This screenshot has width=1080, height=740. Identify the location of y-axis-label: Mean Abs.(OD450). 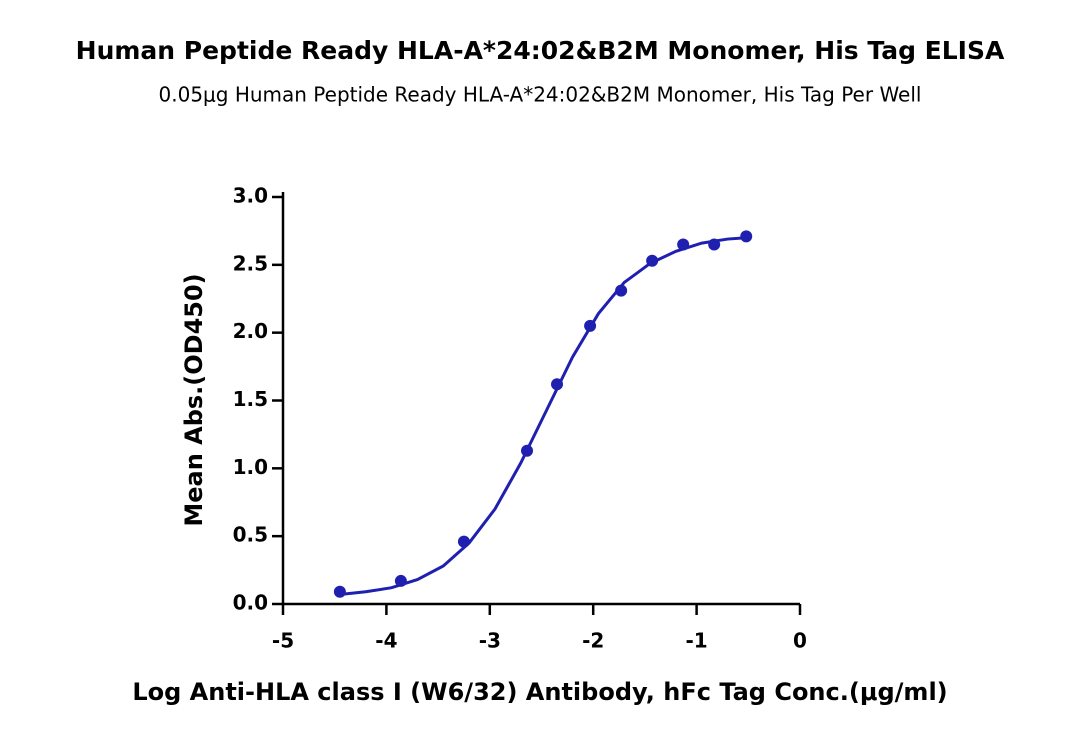
(194, 399).